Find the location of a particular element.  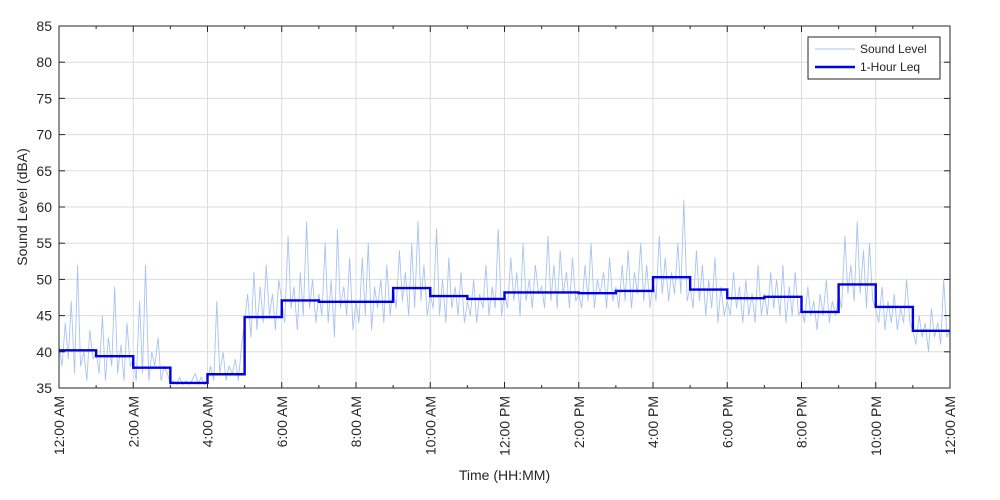

y-tick-label: 60 is located at coordinates (44, 207).